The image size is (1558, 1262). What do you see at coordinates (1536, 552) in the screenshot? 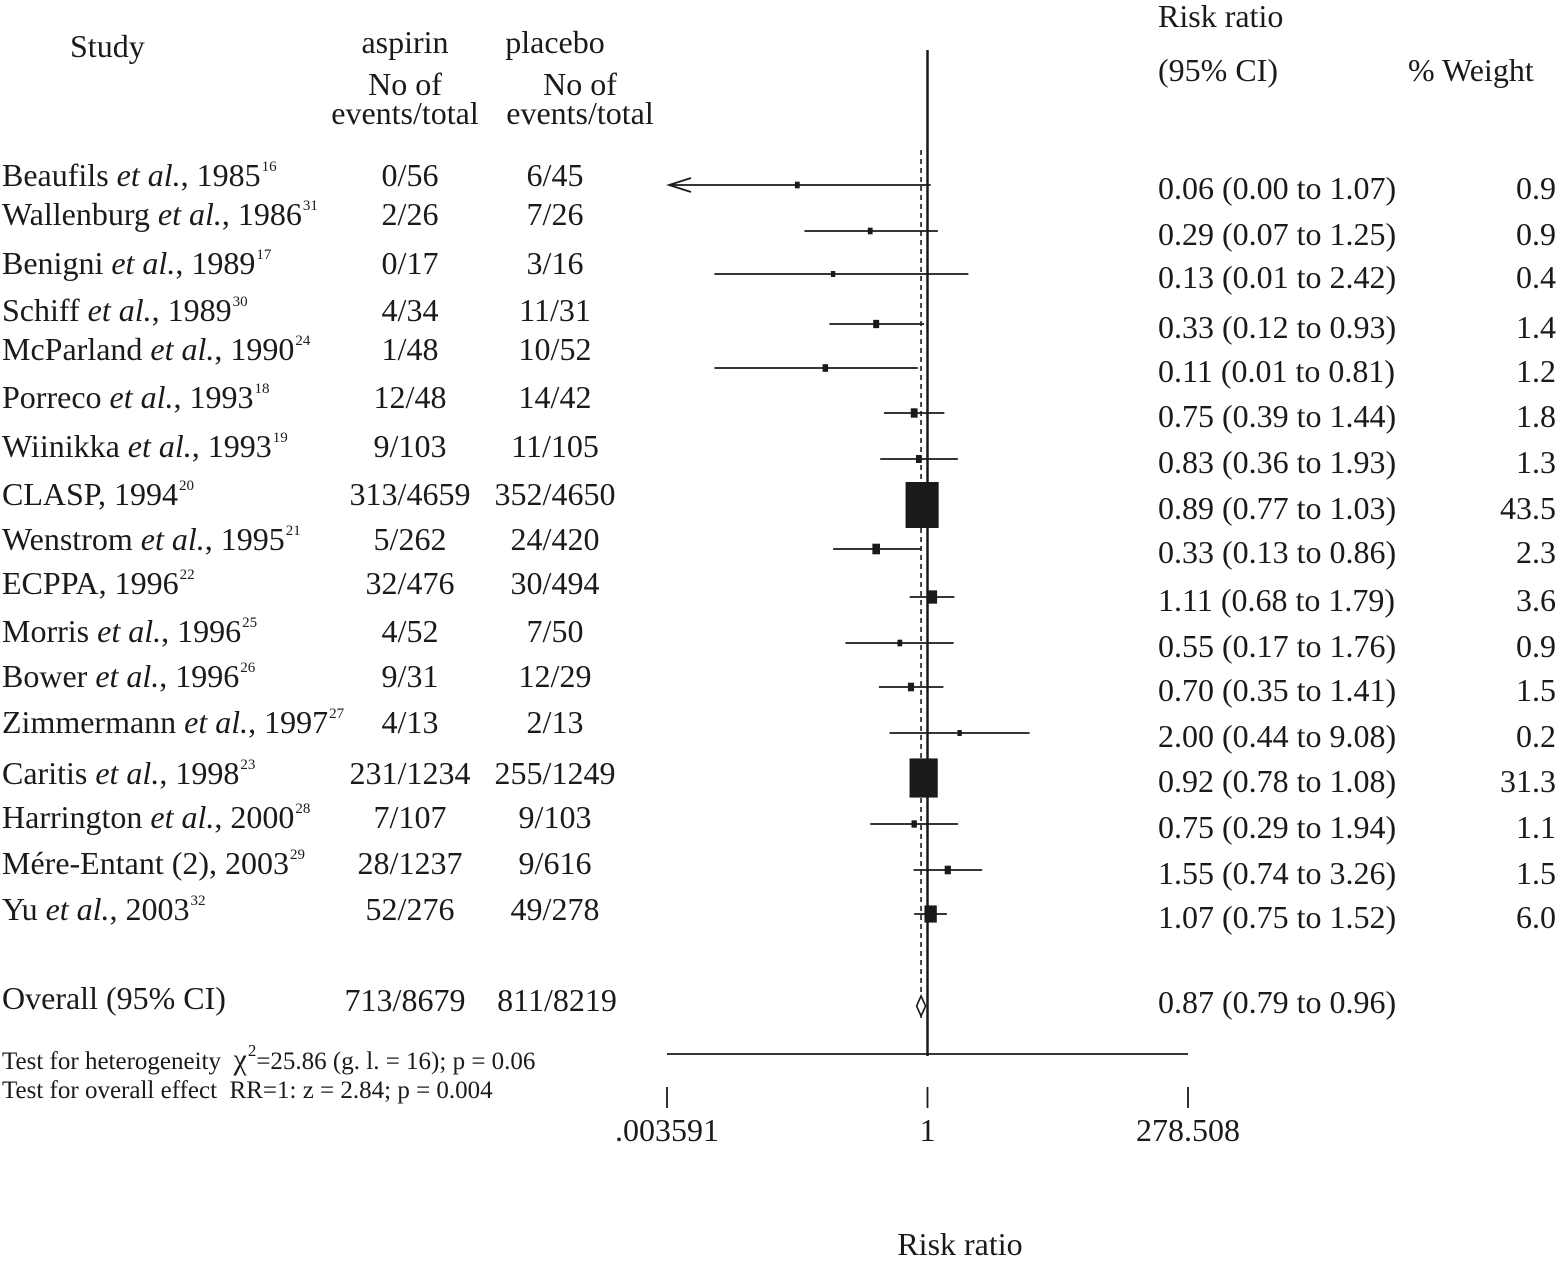
I see `weight-value: 2.3` at bounding box center [1536, 552].